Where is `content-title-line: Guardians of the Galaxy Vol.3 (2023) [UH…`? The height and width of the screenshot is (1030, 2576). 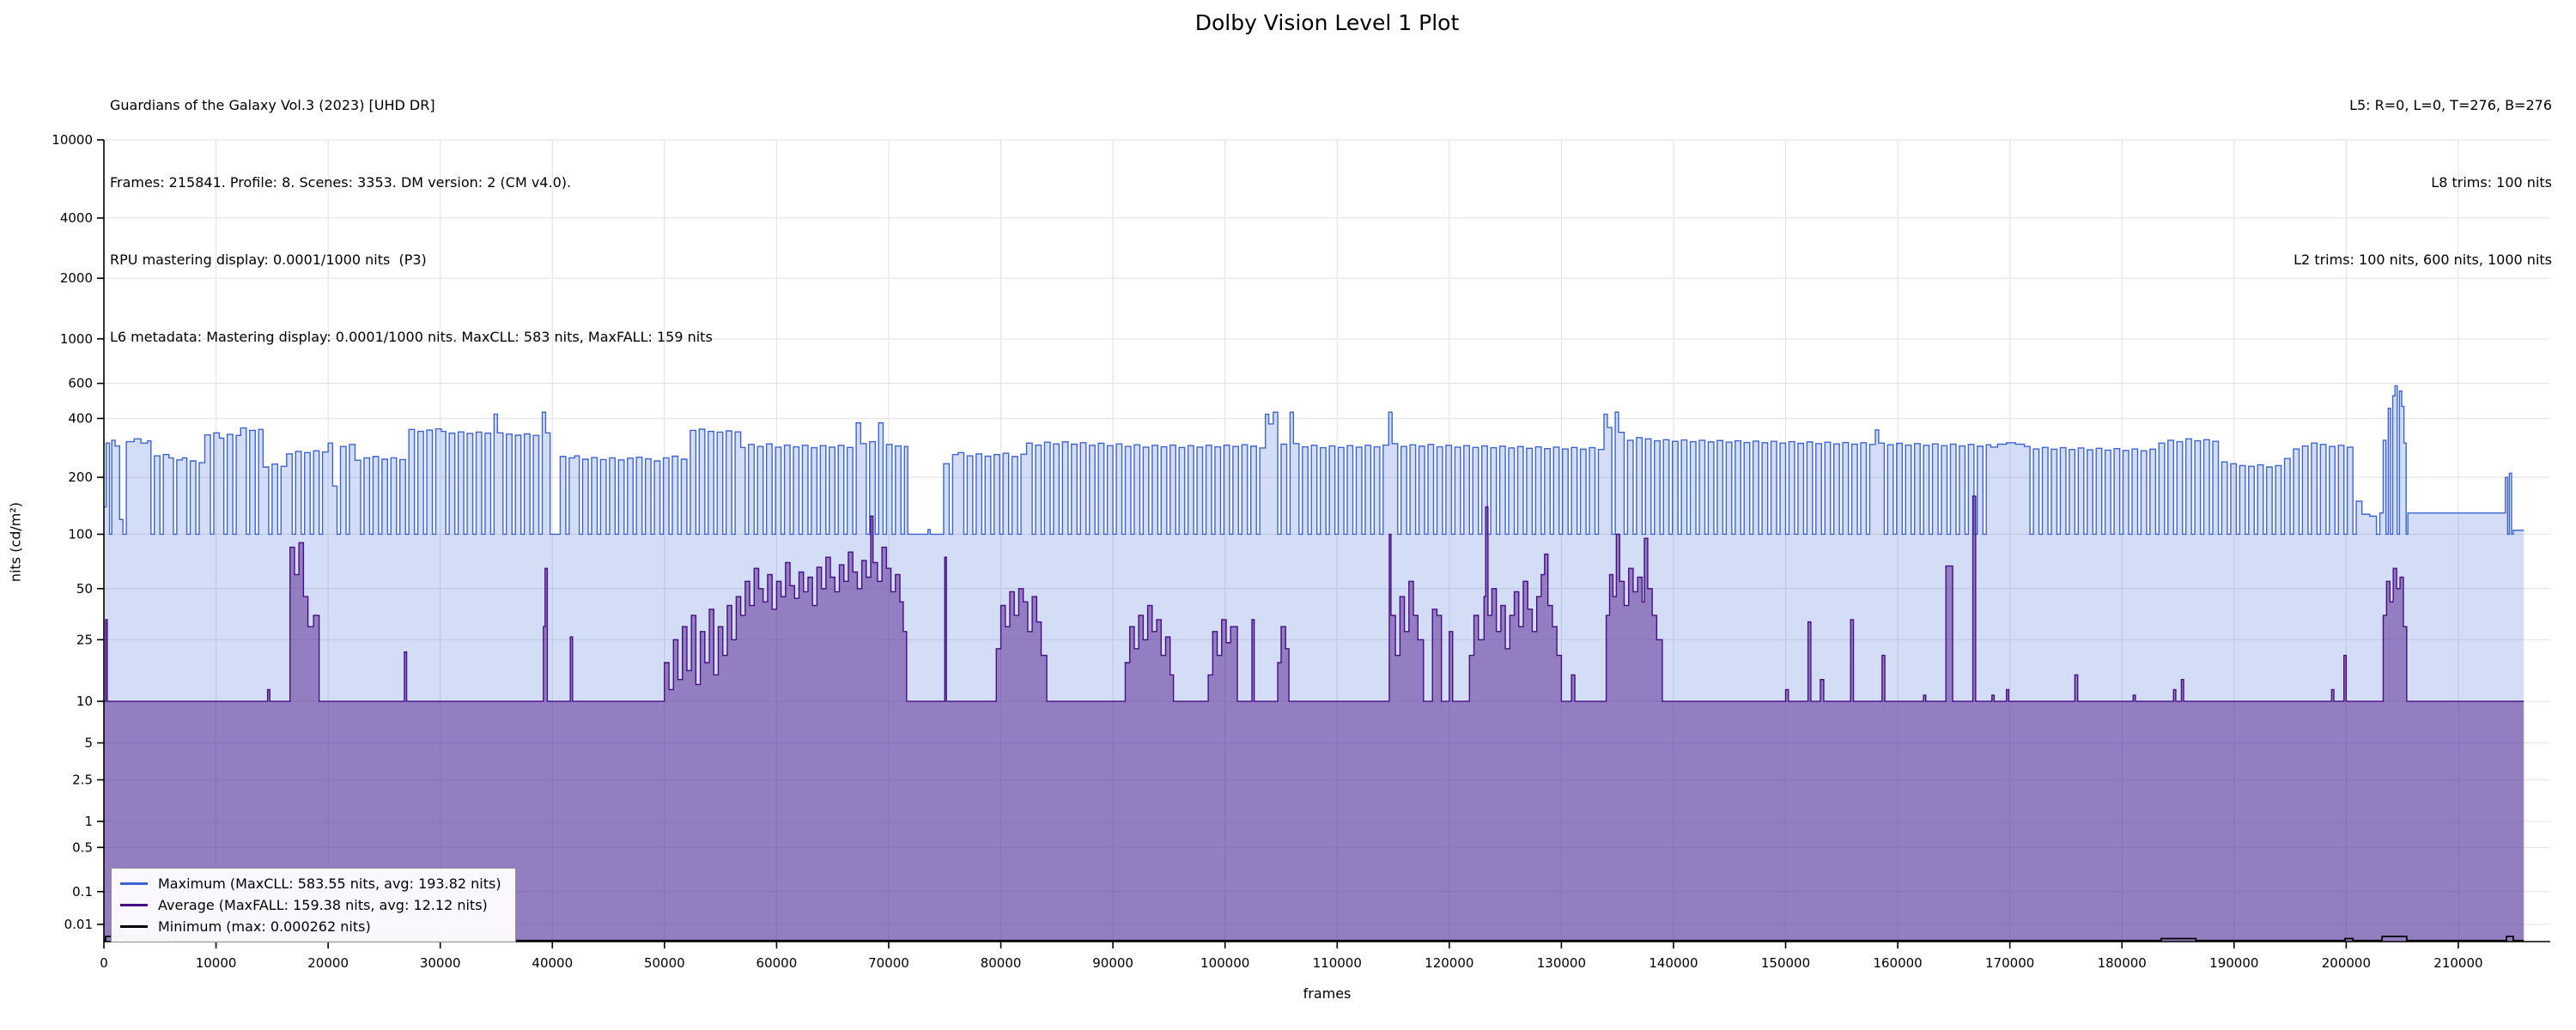
content-title-line: Guardians of the Galaxy Vol.3 (2023) [UH… is located at coordinates (272, 105).